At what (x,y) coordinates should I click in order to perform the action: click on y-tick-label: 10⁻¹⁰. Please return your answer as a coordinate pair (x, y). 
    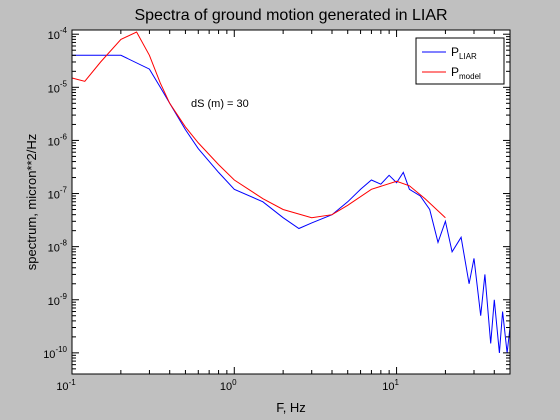
    Looking at the image, I should click on (55, 353).